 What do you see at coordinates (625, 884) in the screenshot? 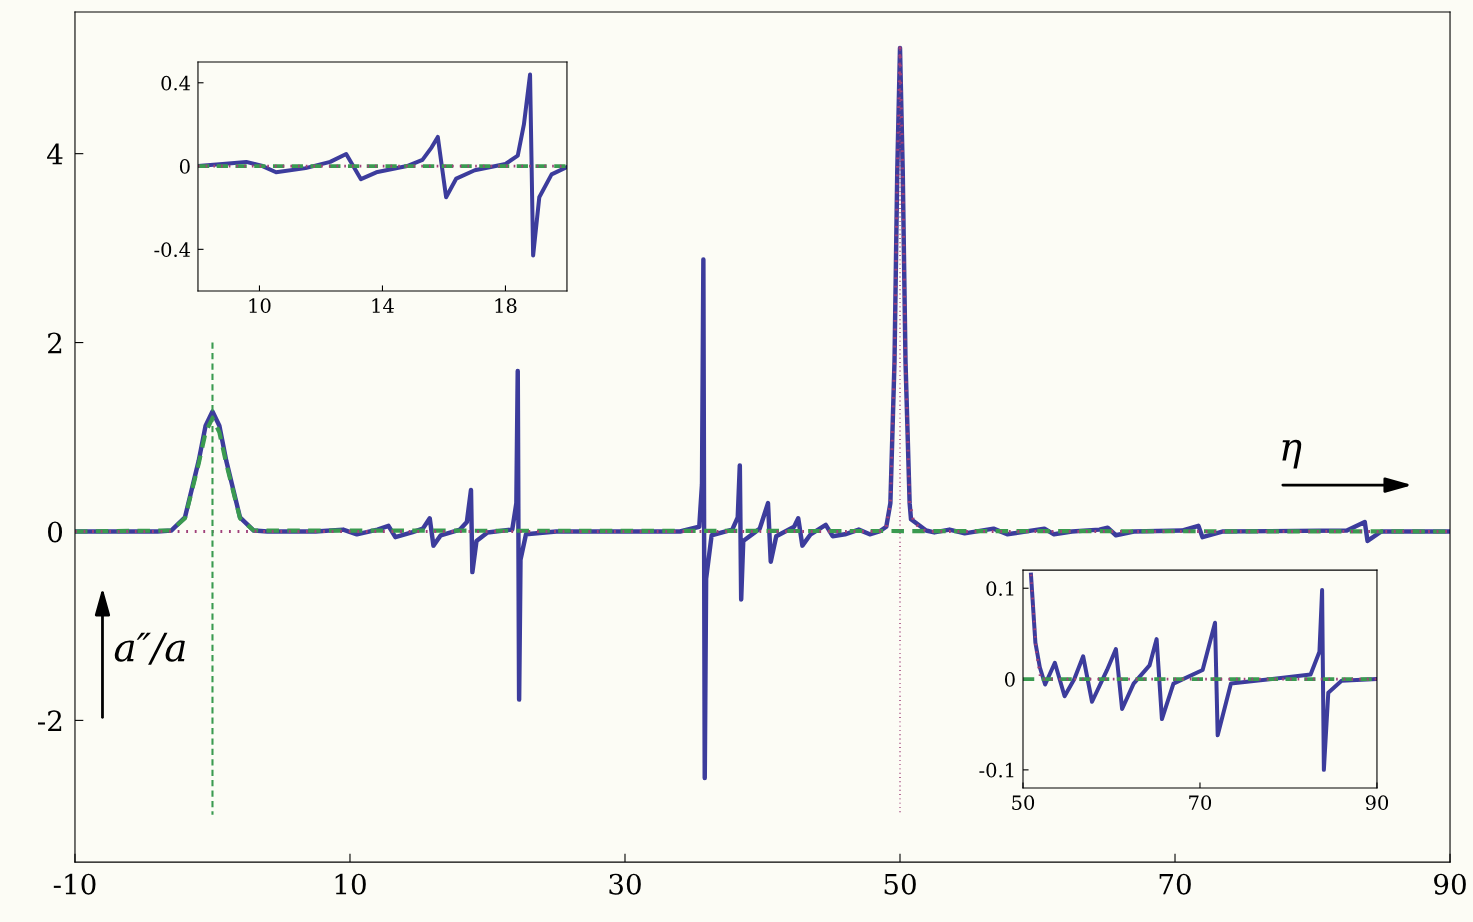
I see `x-tick-label: 30` at bounding box center [625, 884].